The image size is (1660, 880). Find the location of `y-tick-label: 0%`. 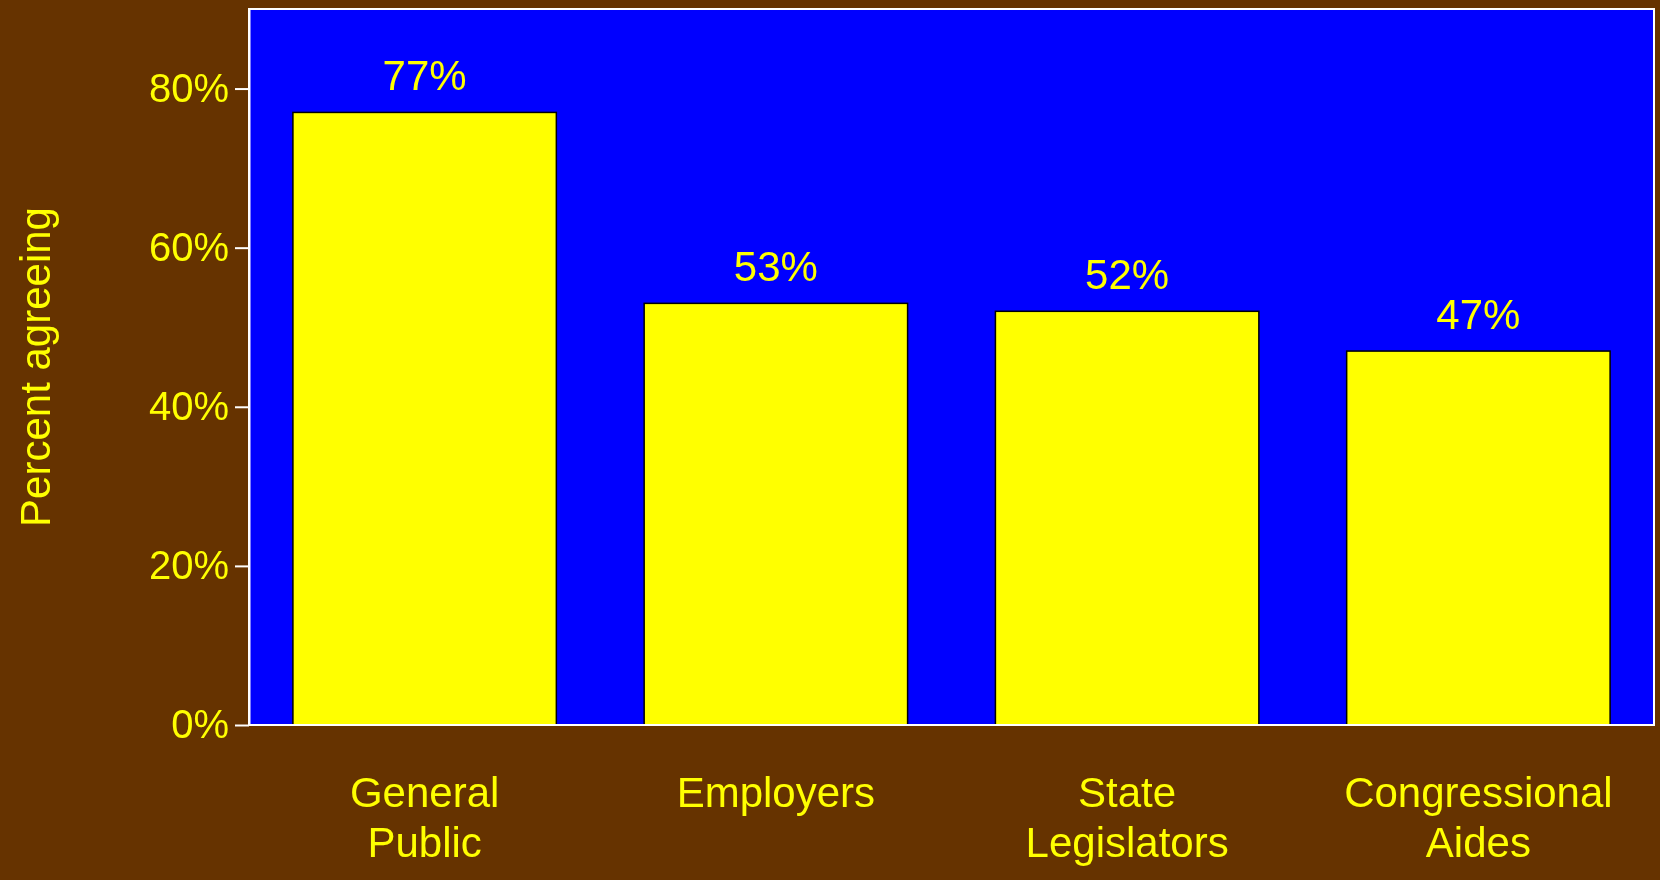

y-tick-label: 0% is located at coordinates (200, 724).